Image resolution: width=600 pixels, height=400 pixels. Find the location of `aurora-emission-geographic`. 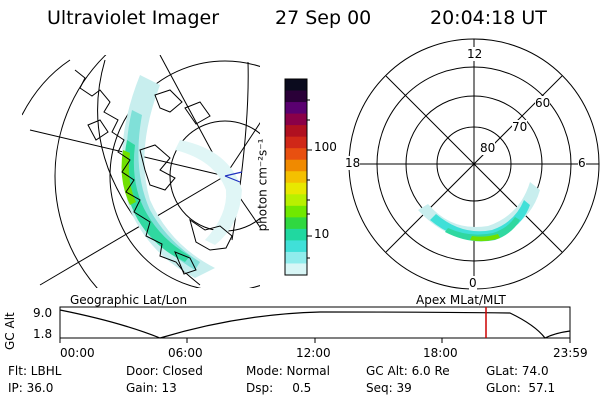

aurora-emission-geographic is located at coordinates (181, 176).